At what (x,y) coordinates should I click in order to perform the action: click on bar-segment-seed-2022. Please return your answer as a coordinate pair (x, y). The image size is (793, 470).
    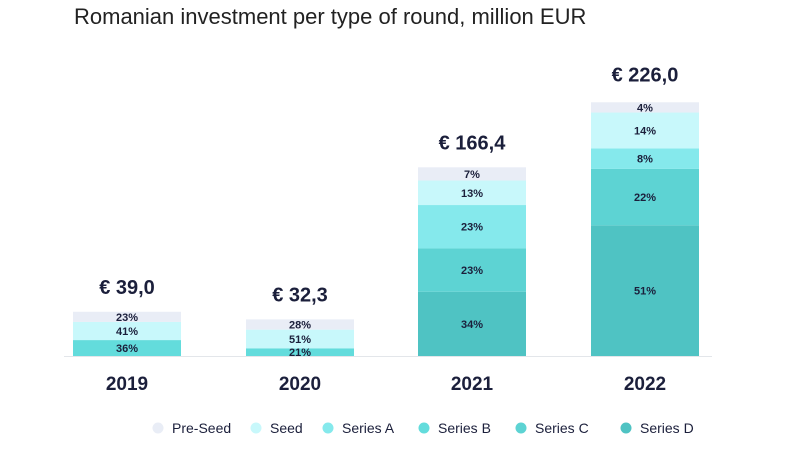
    Looking at the image, I should click on (645, 130).